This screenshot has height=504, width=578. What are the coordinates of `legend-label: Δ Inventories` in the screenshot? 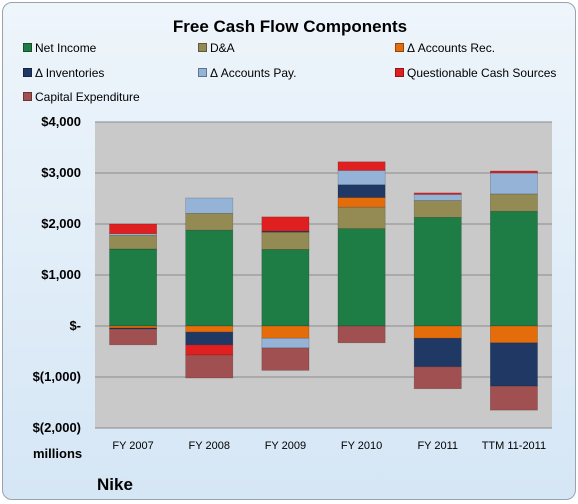 It's located at (70, 73).